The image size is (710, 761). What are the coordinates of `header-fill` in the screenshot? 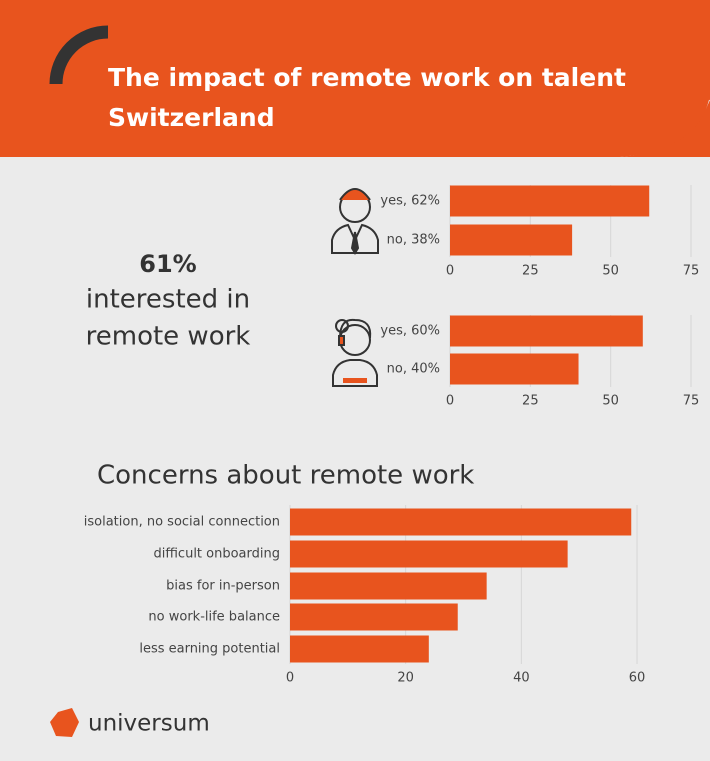 It's located at (355, 47).